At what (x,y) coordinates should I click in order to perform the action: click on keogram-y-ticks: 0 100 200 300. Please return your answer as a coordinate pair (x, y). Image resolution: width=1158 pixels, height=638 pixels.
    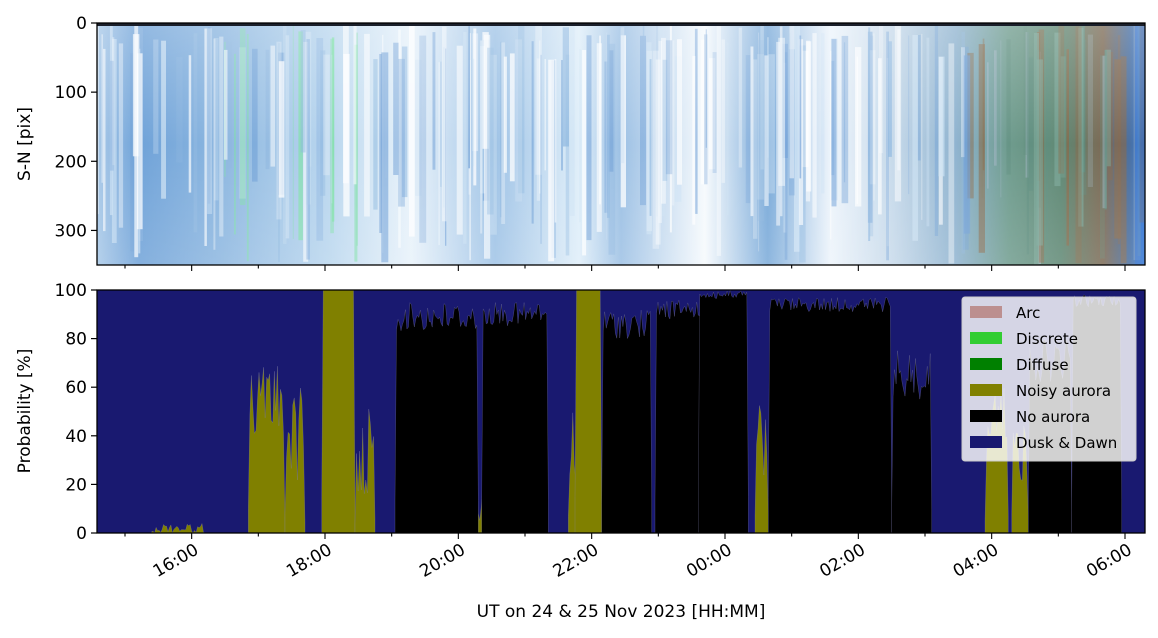
    Looking at the image, I should click on (76, 127).